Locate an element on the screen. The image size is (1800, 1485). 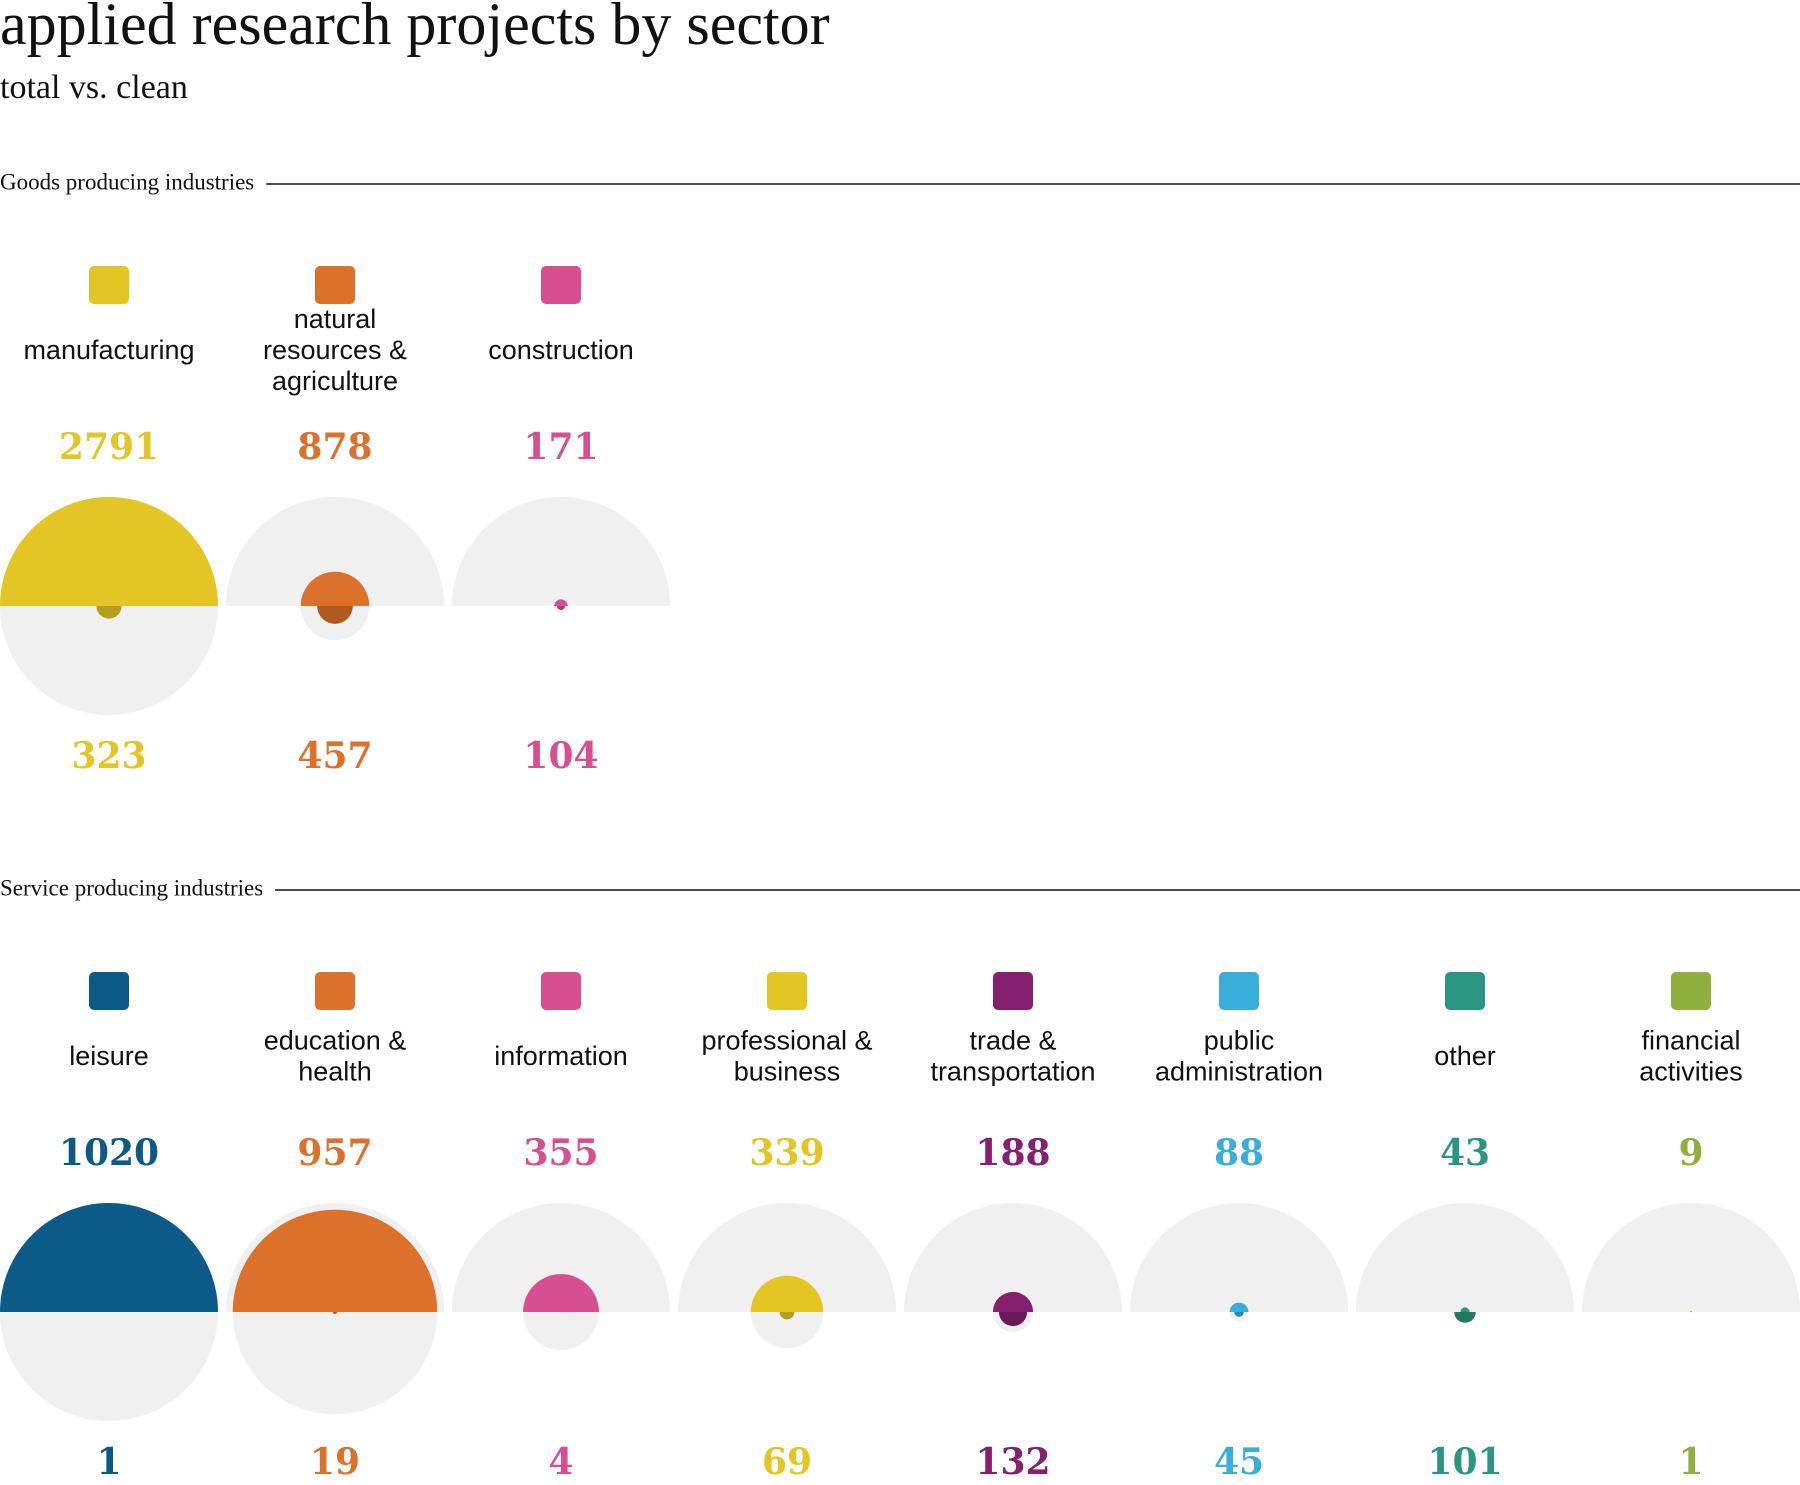
sector-label: other is located at coordinates (1465, 1056).